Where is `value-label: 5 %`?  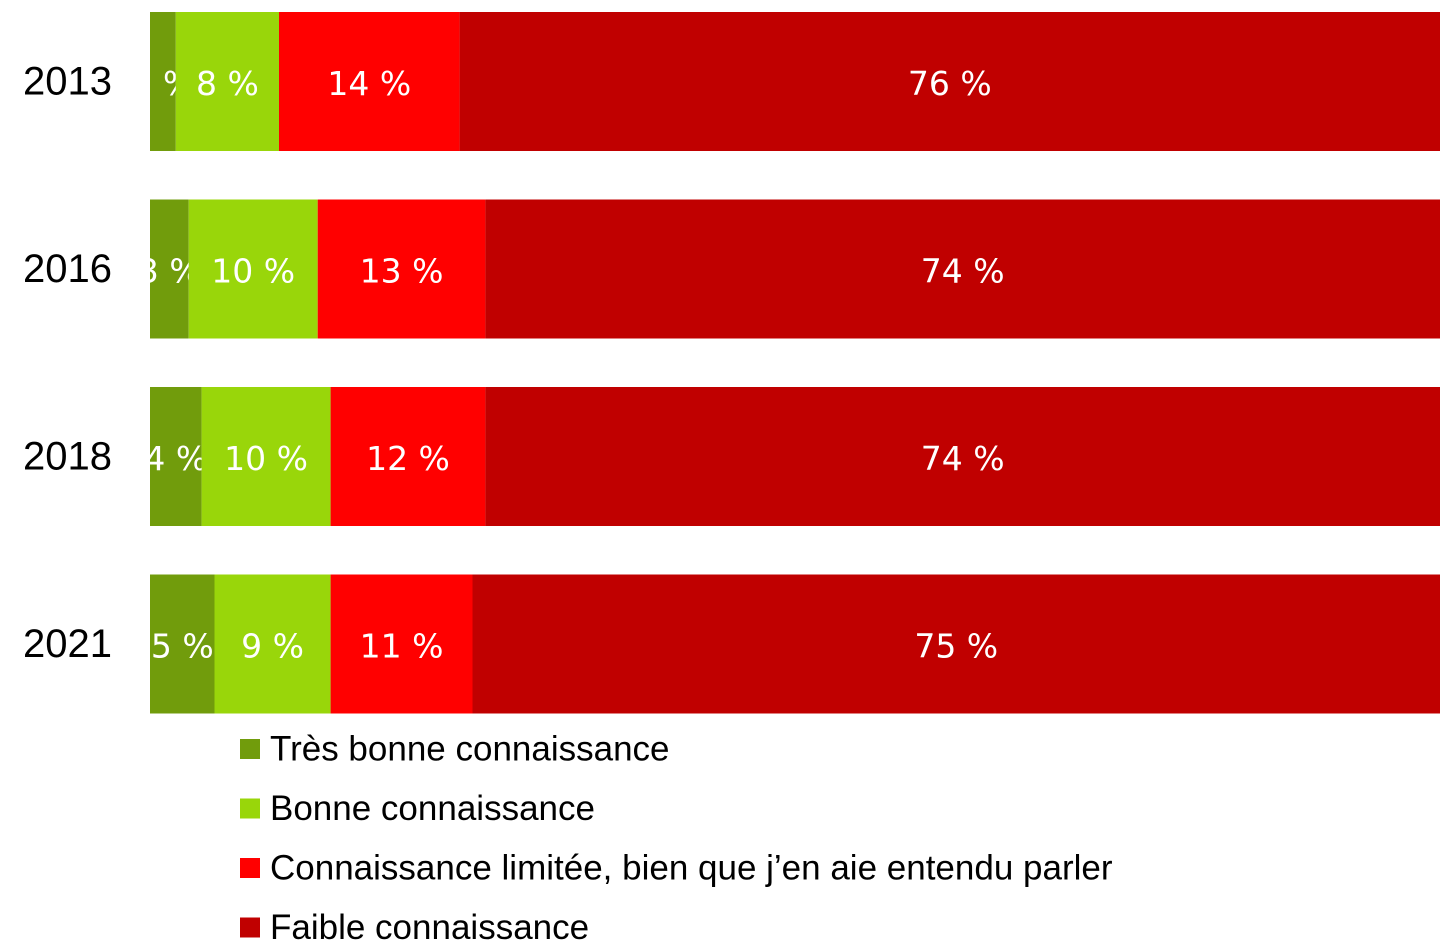 value-label: 5 % is located at coordinates (182, 646).